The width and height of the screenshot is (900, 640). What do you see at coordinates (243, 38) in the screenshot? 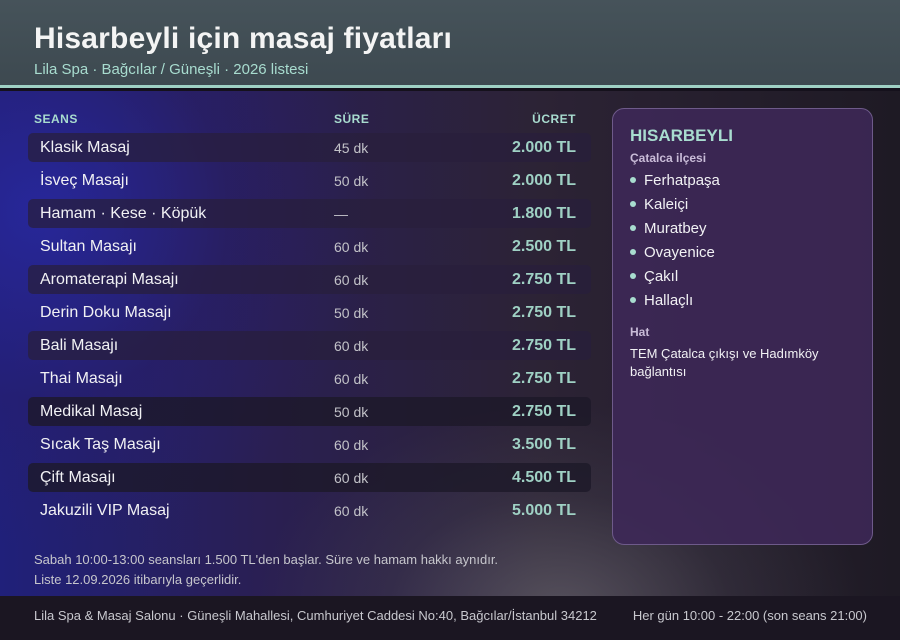
I see `page-title: Hisarbeyli için masaj fiyatları` at bounding box center [243, 38].